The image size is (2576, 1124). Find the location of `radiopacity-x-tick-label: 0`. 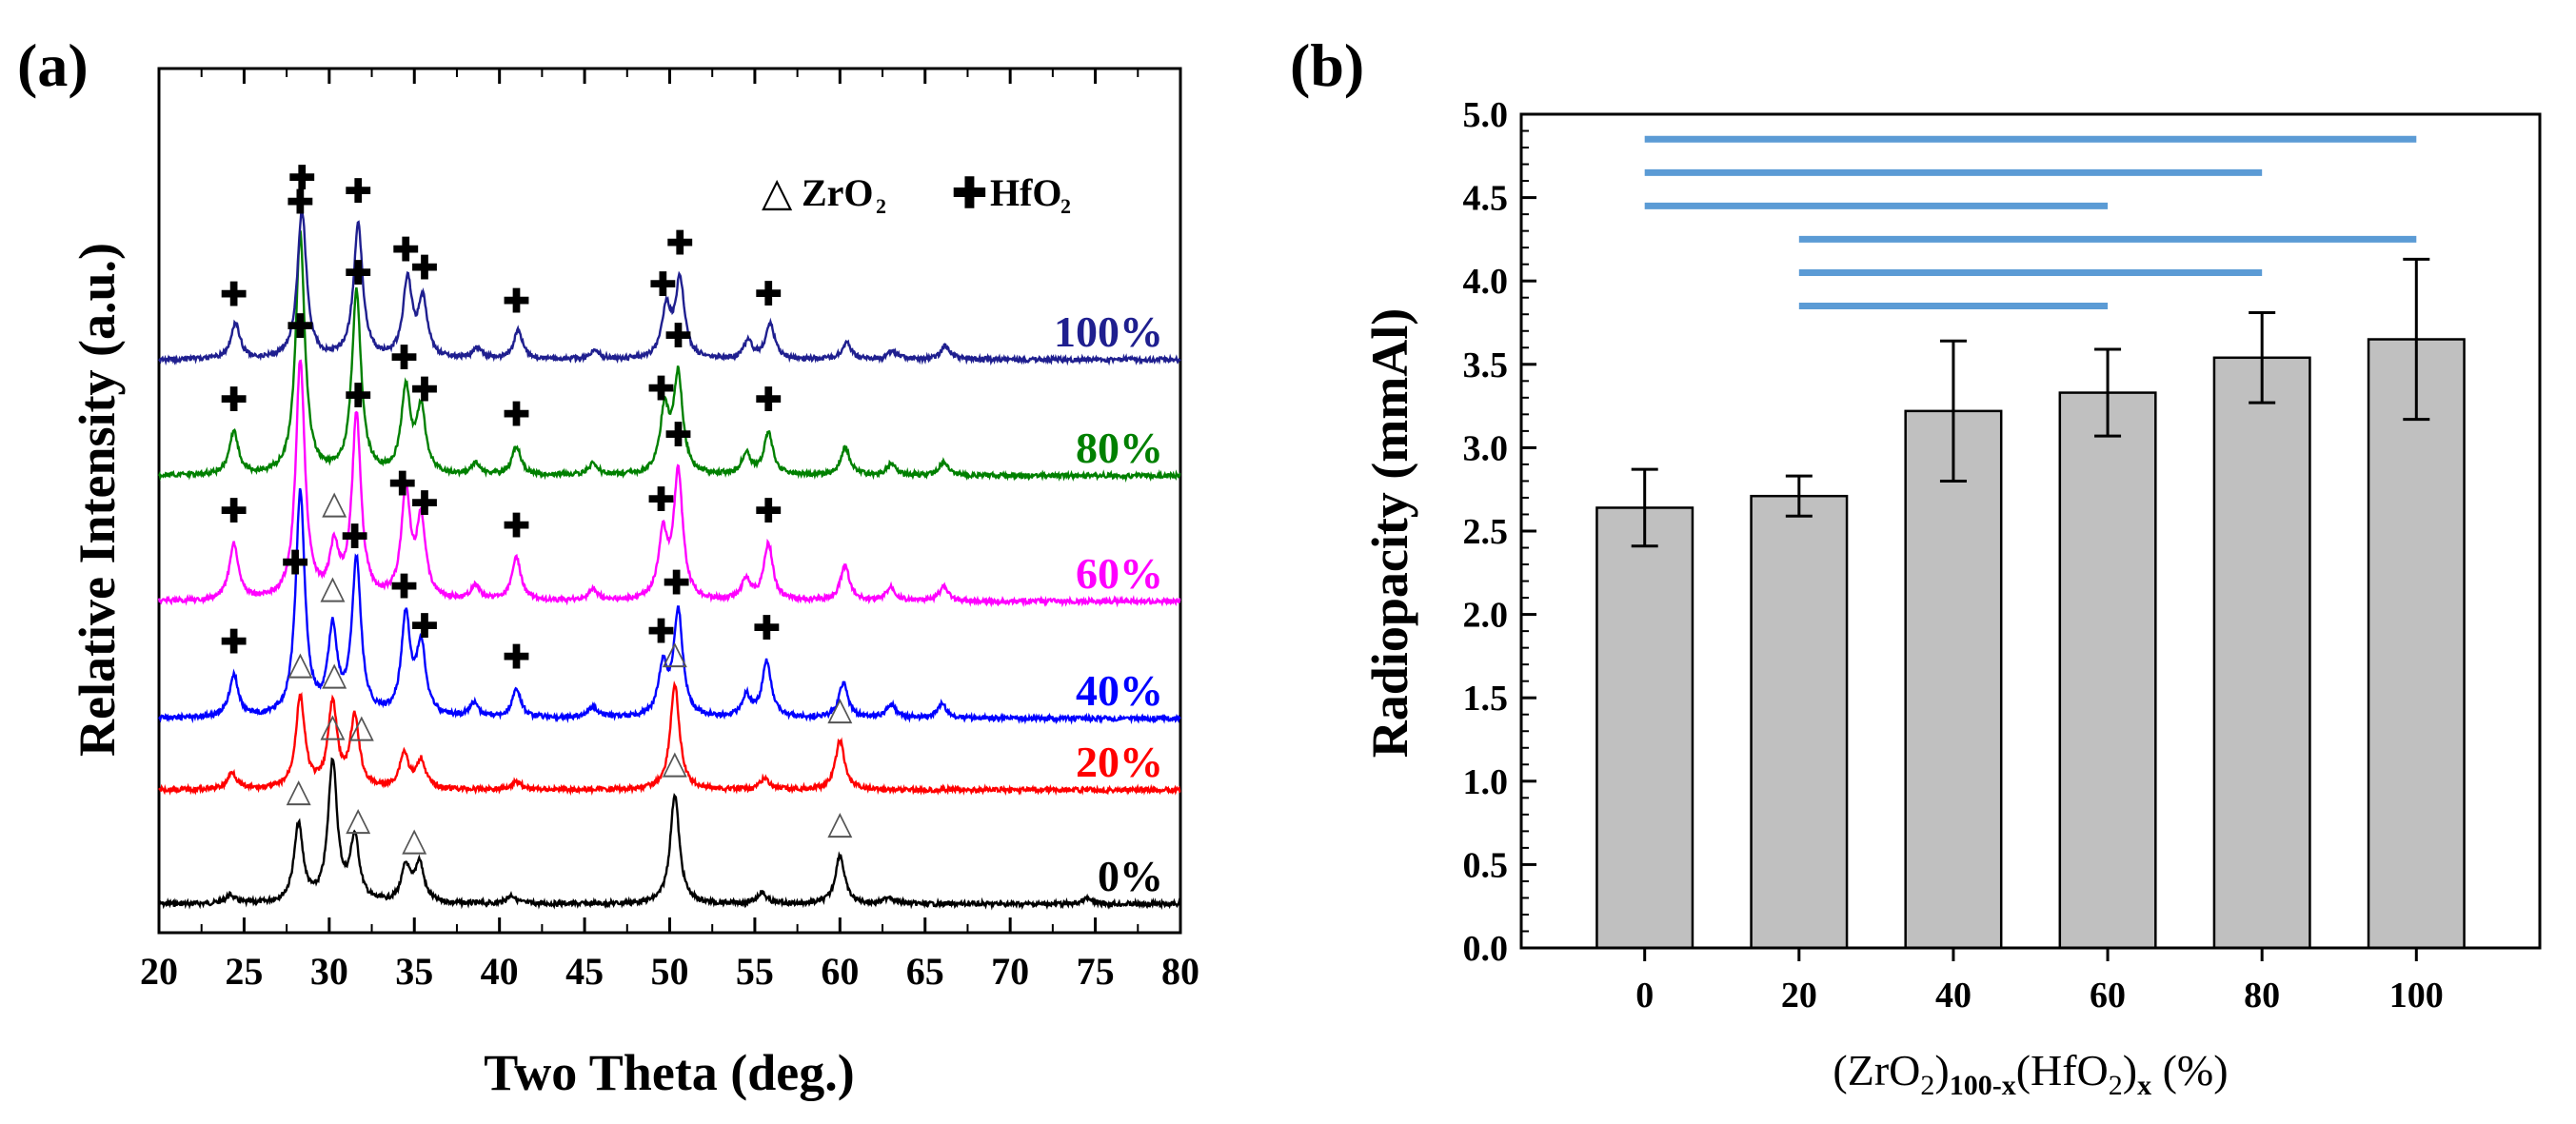

radiopacity-x-tick-label: 0 is located at coordinates (1644, 996).